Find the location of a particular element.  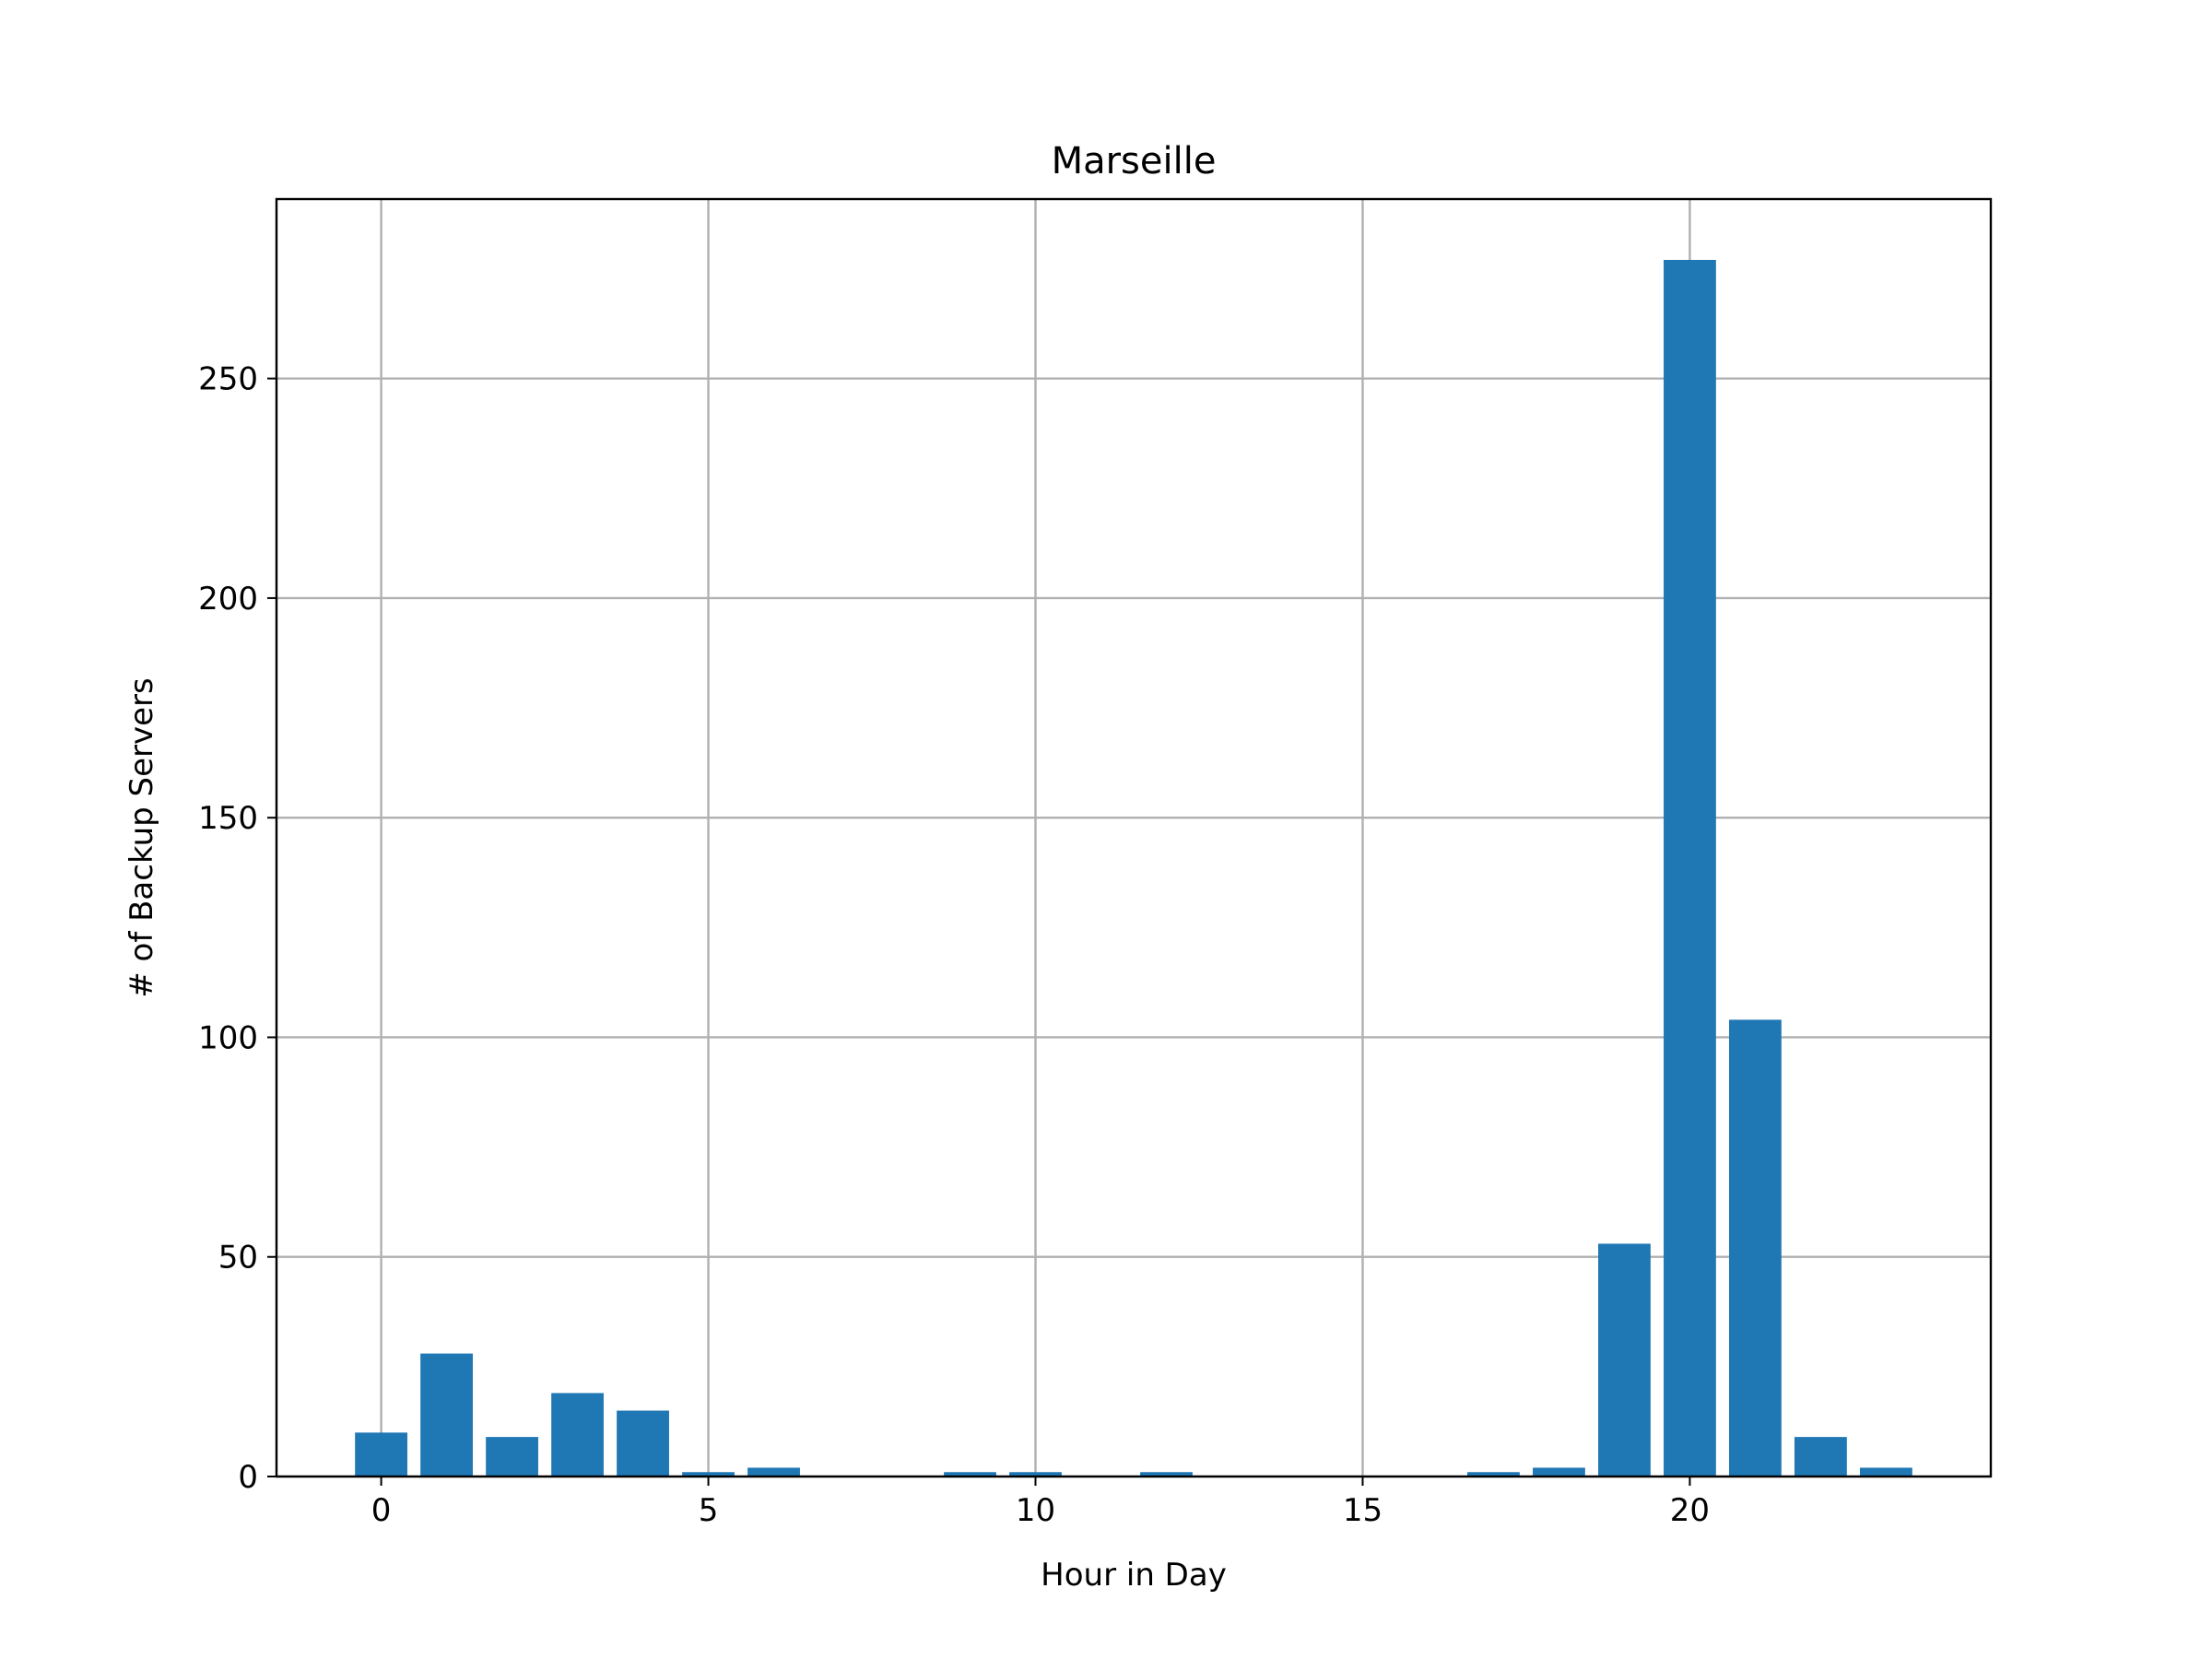

x-axis-label: Hour in Day is located at coordinates (1134, 1575).